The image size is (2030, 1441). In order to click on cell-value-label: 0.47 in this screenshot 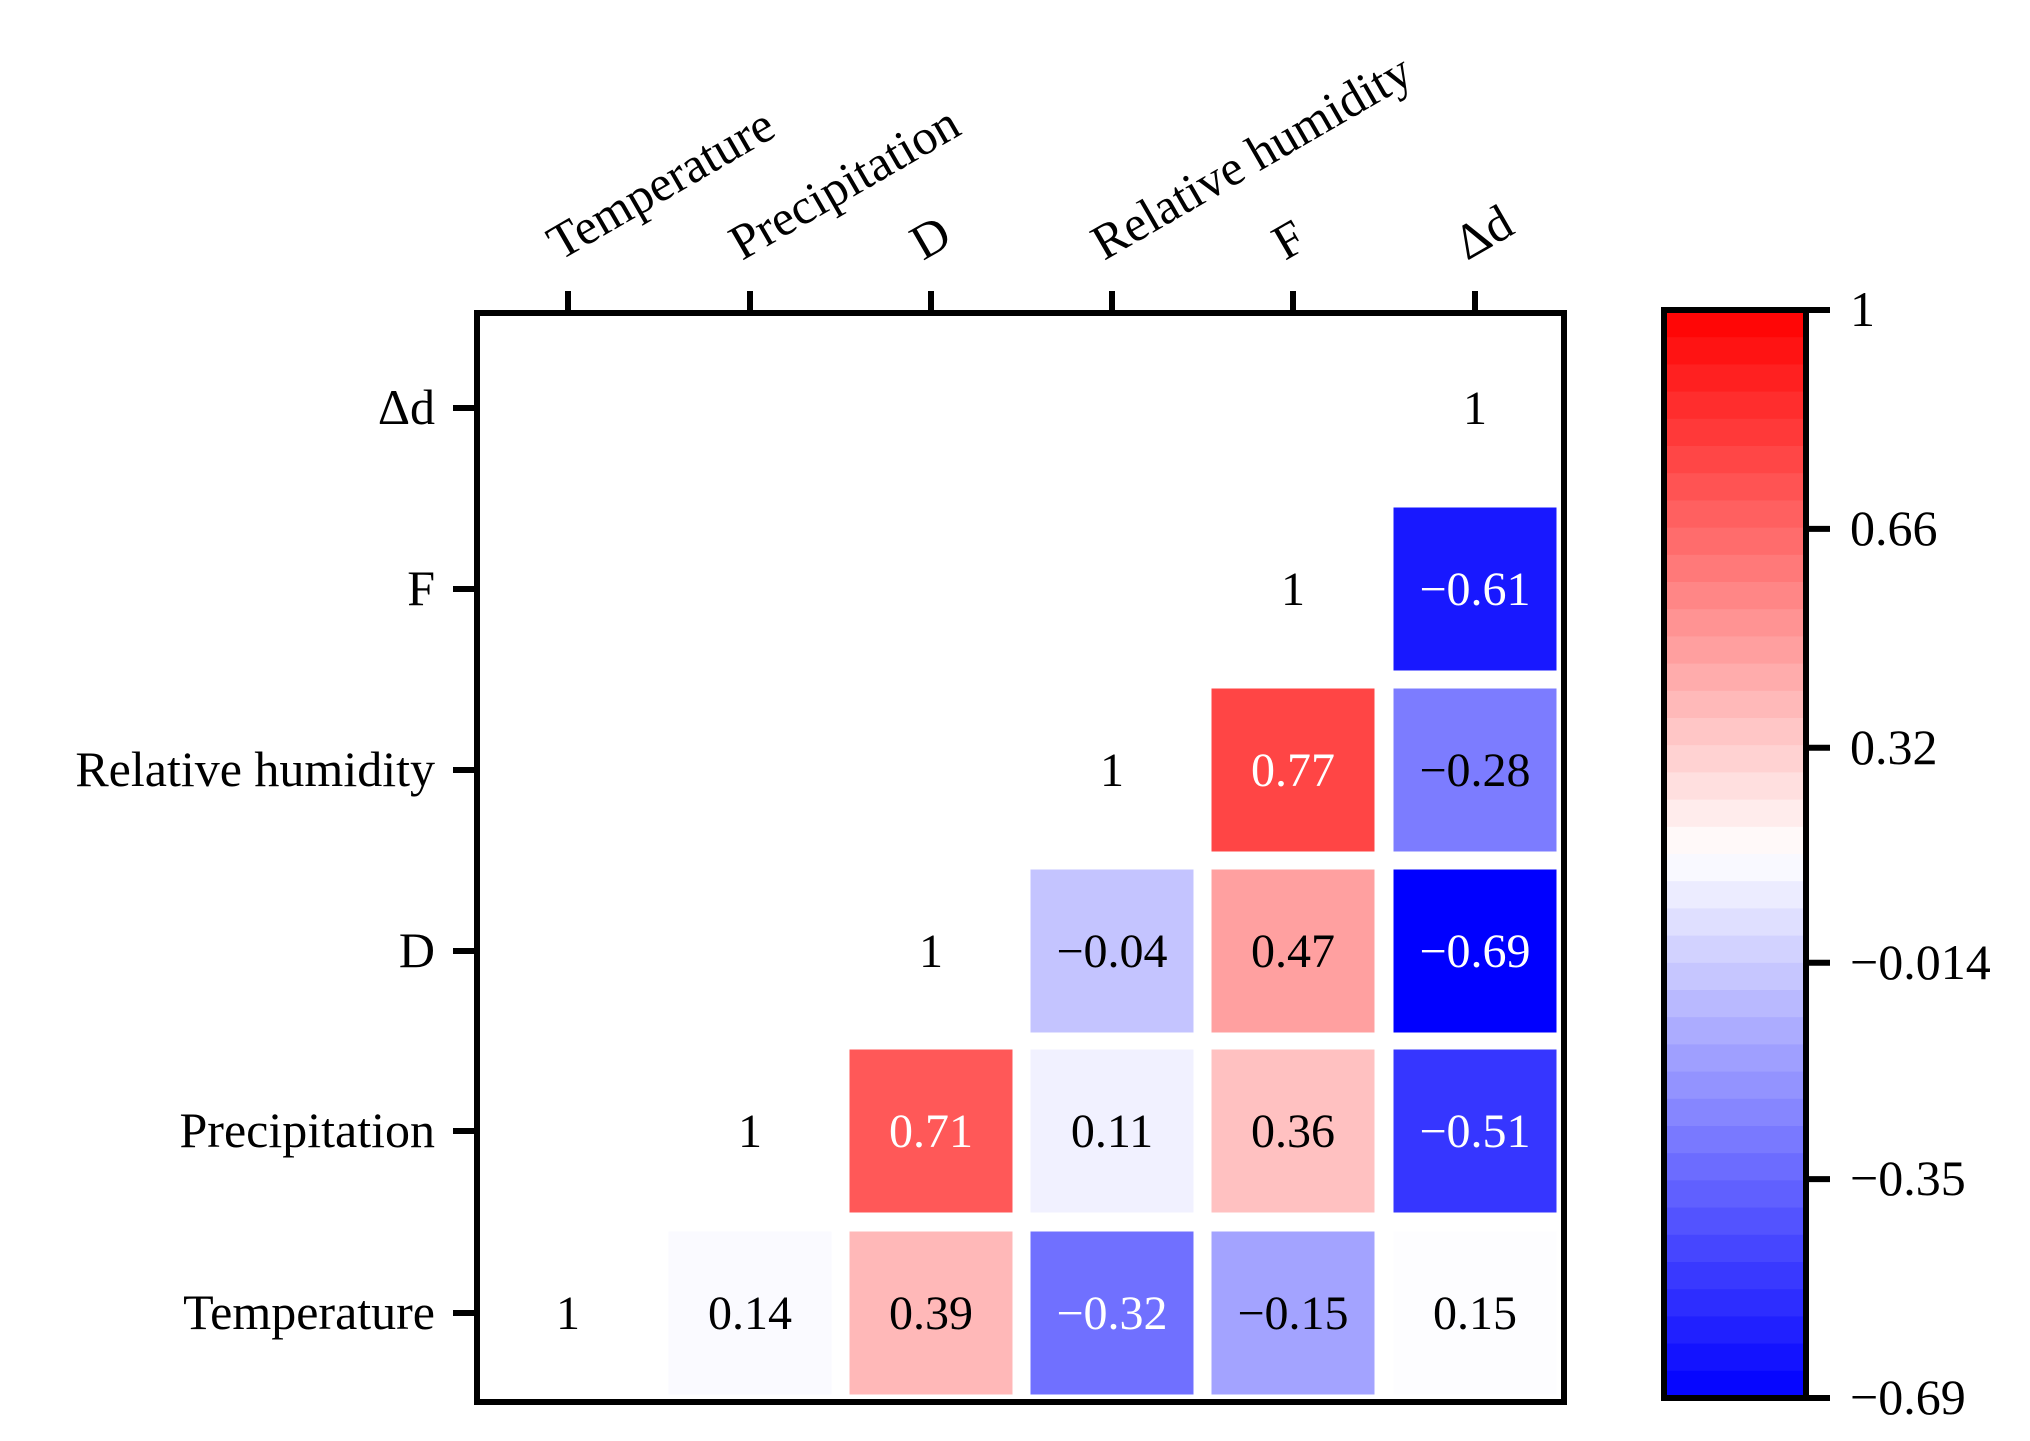, I will do `click(1293, 951)`.